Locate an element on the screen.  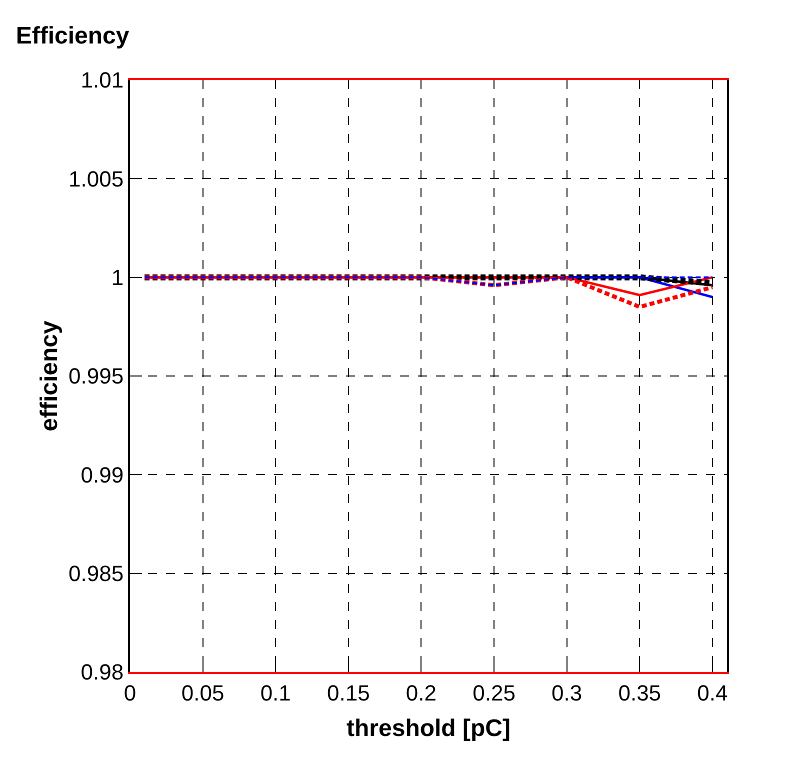
x-tick-label: 0.4 is located at coordinates (712, 693).